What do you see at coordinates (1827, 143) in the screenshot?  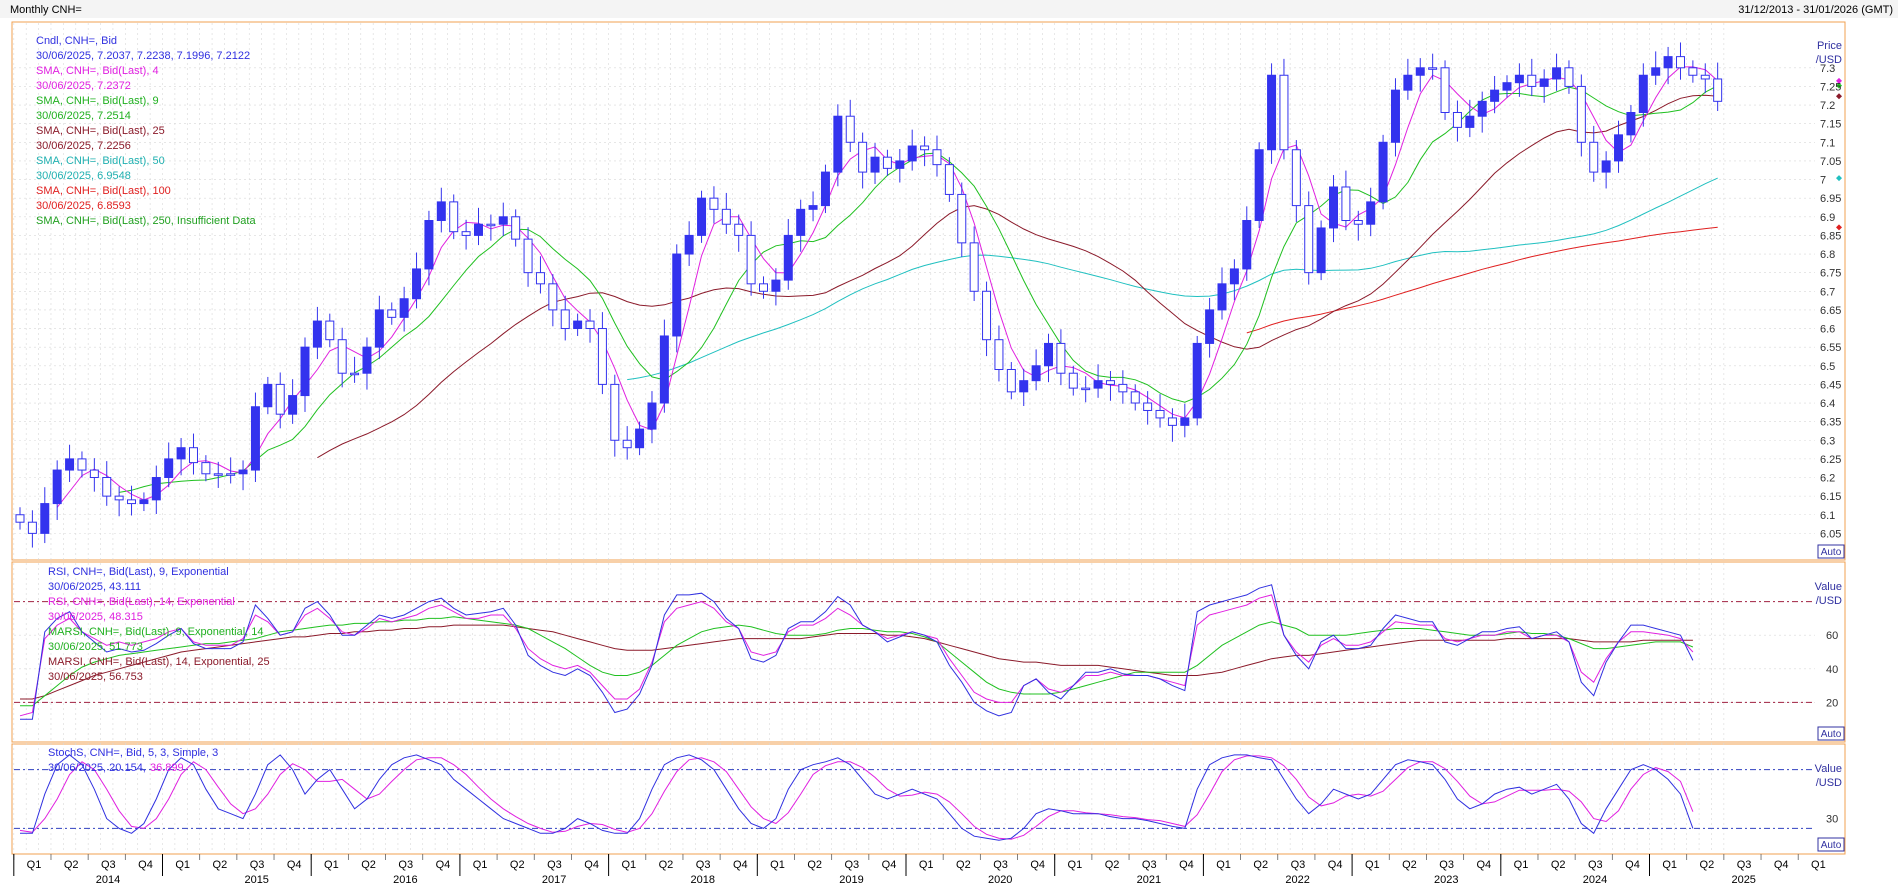 I see `price-tick-label: 7.1` at bounding box center [1827, 143].